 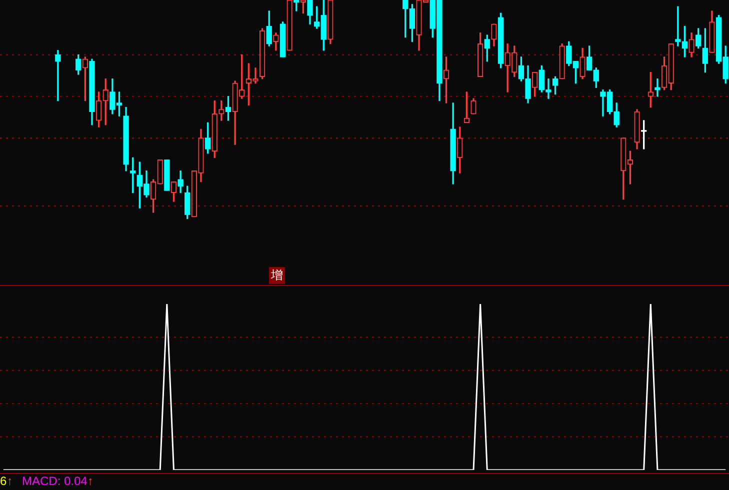 What do you see at coordinates (277, 275) in the screenshot?
I see `text: 增` at bounding box center [277, 275].